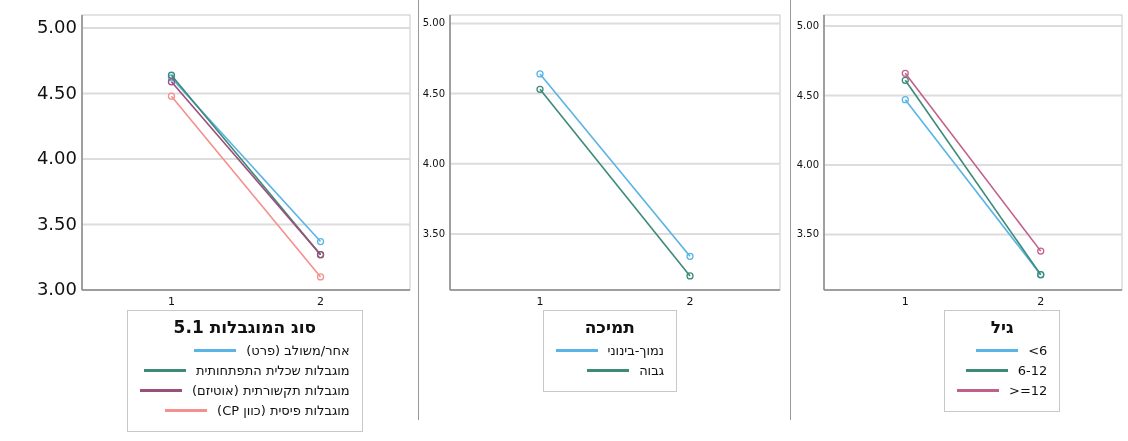  What do you see at coordinates (652, 370) in the screenshot?
I see `legend-label: גבוה` at bounding box center [652, 370].